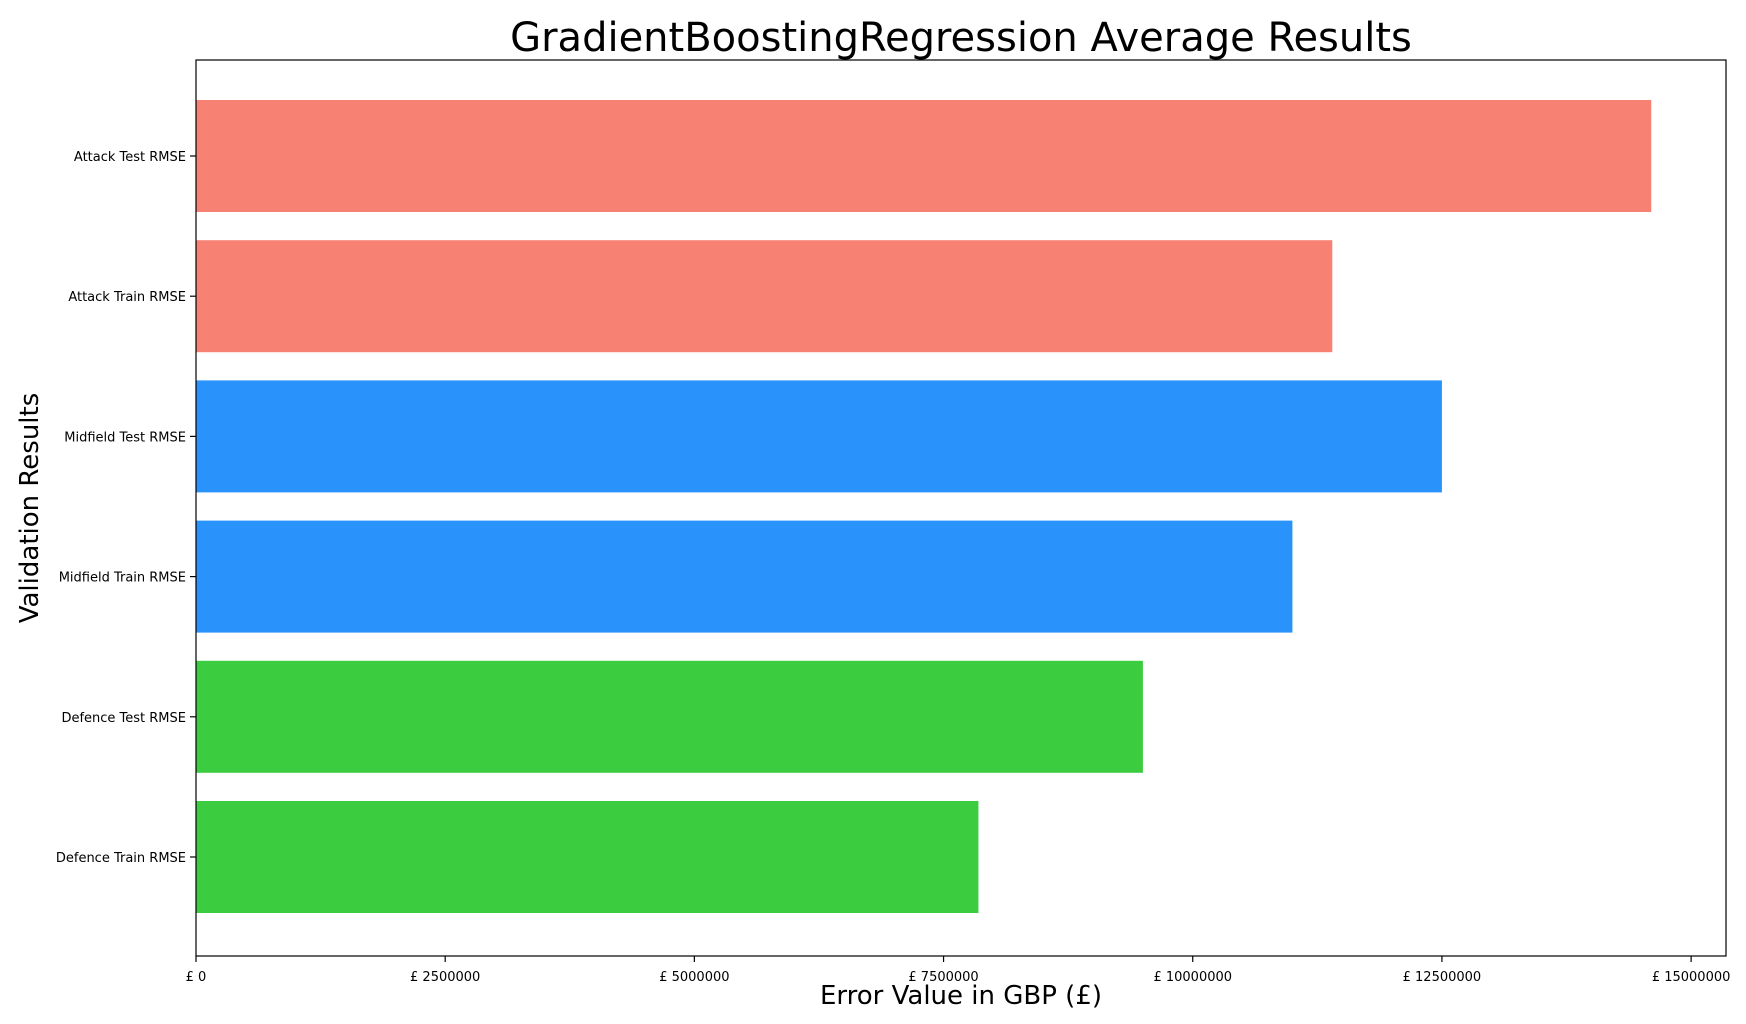  I want to click on y-tick-label: Attack Test RMSE, so click(130, 157).